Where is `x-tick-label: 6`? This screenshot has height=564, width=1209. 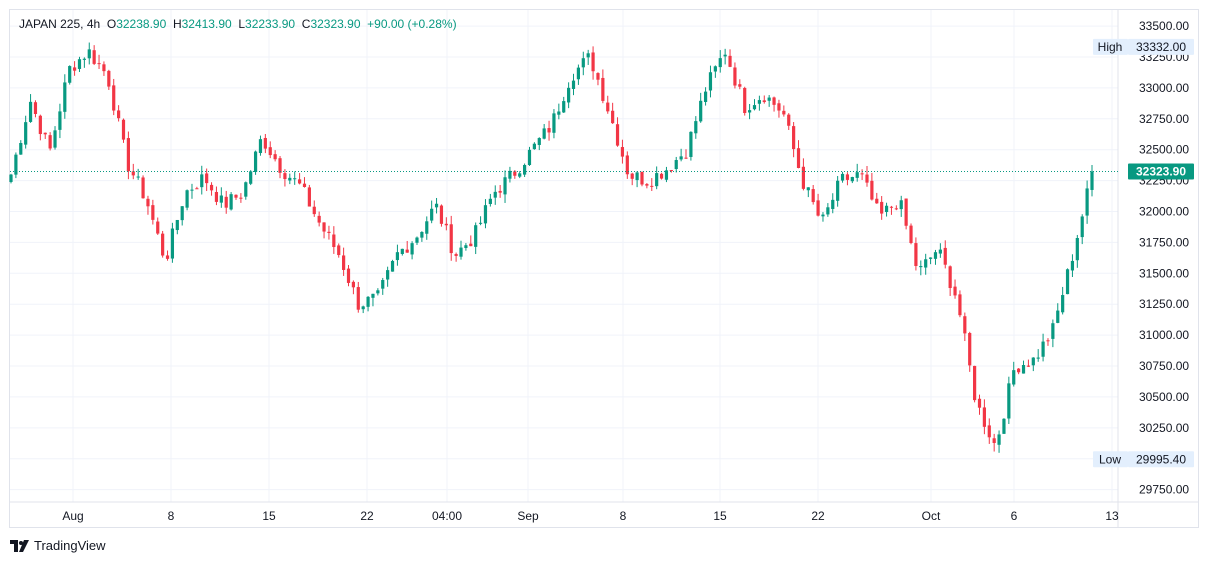
x-tick-label: 6 is located at coordinates (1014, 516).